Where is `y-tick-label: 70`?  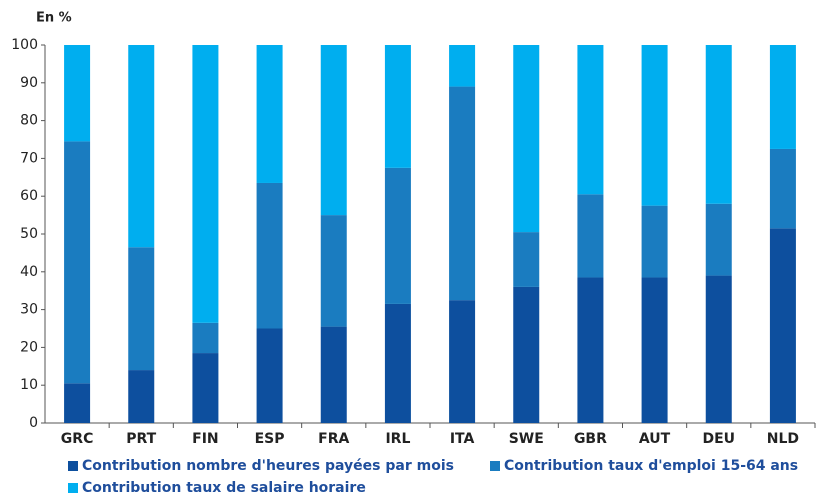 y-tick-label: 70 is located at coordinates (29, 158).